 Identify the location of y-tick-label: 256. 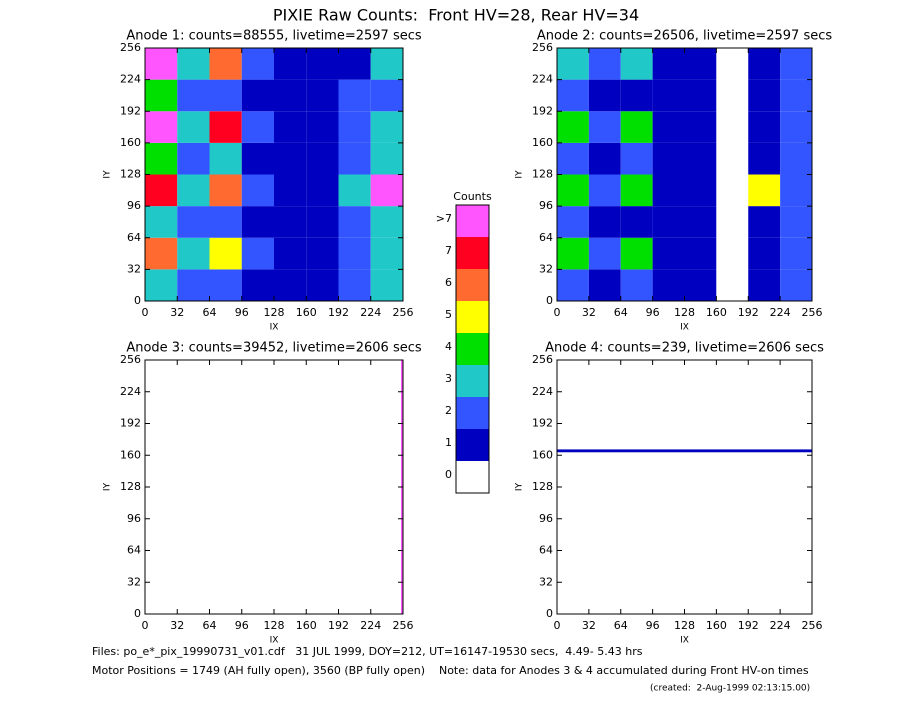
(130, 359).